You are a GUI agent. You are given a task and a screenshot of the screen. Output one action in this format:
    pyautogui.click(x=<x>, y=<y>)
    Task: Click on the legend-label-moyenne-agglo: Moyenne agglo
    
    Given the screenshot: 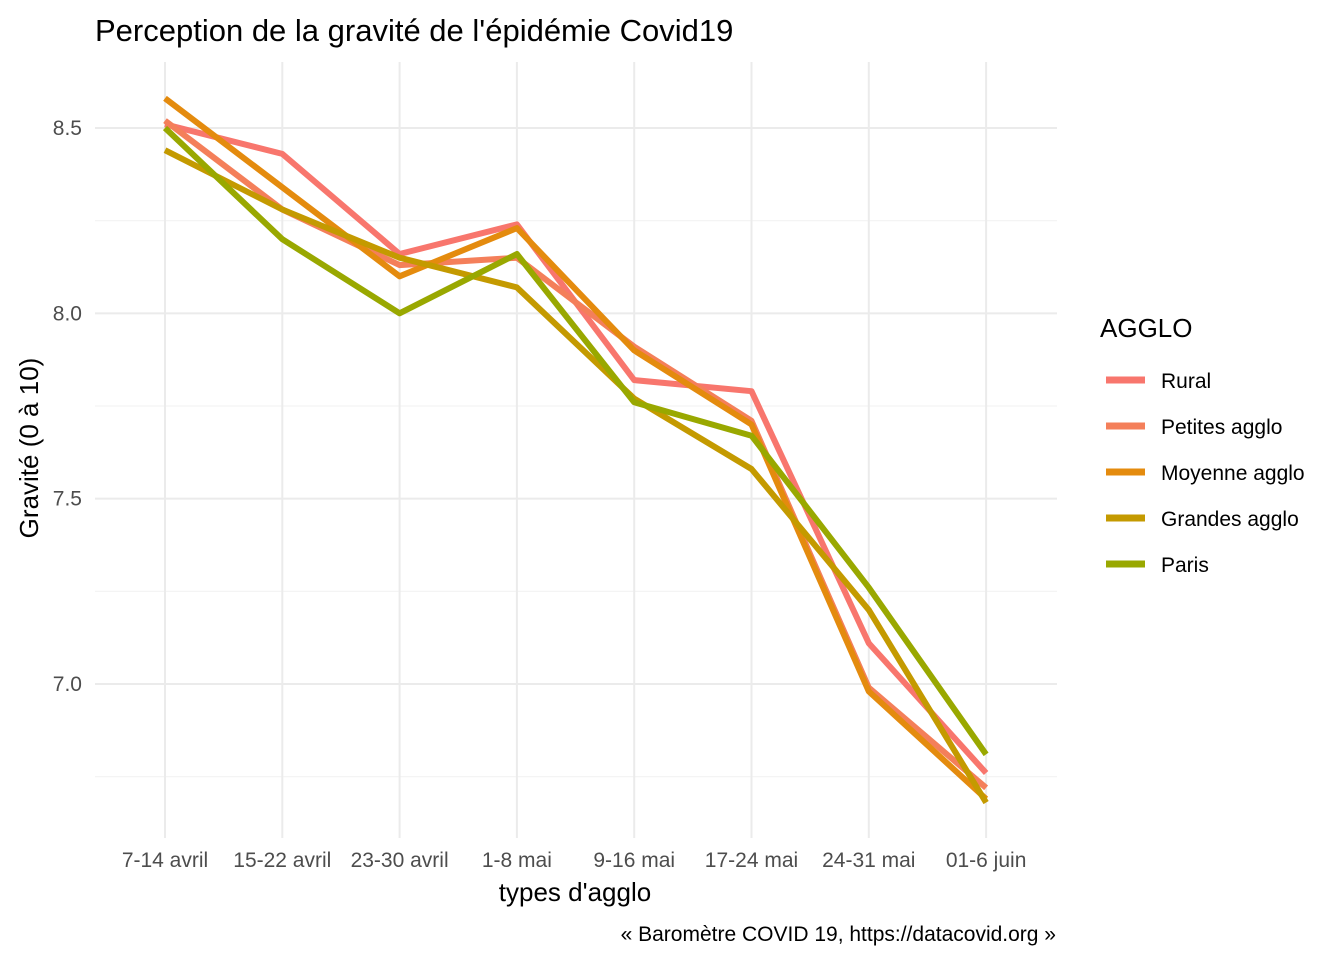 What is the action you would take?
    pyautogui.click(x=1233, y=473)
    